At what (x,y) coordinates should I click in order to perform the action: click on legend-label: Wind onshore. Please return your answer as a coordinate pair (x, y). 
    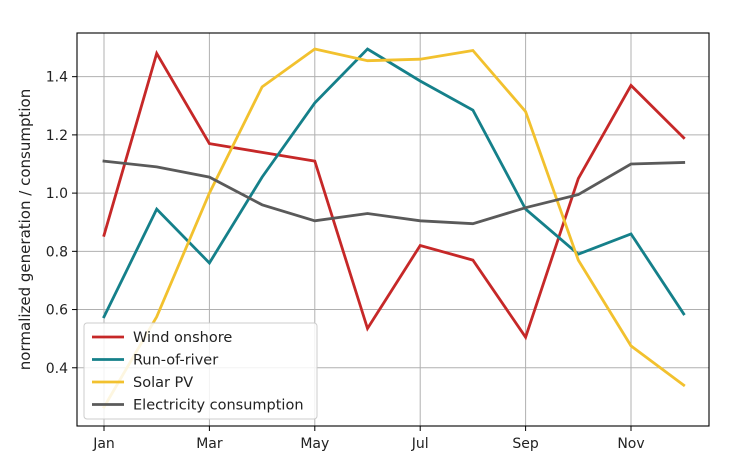
    Looking at the image, I should click on (182, 338).